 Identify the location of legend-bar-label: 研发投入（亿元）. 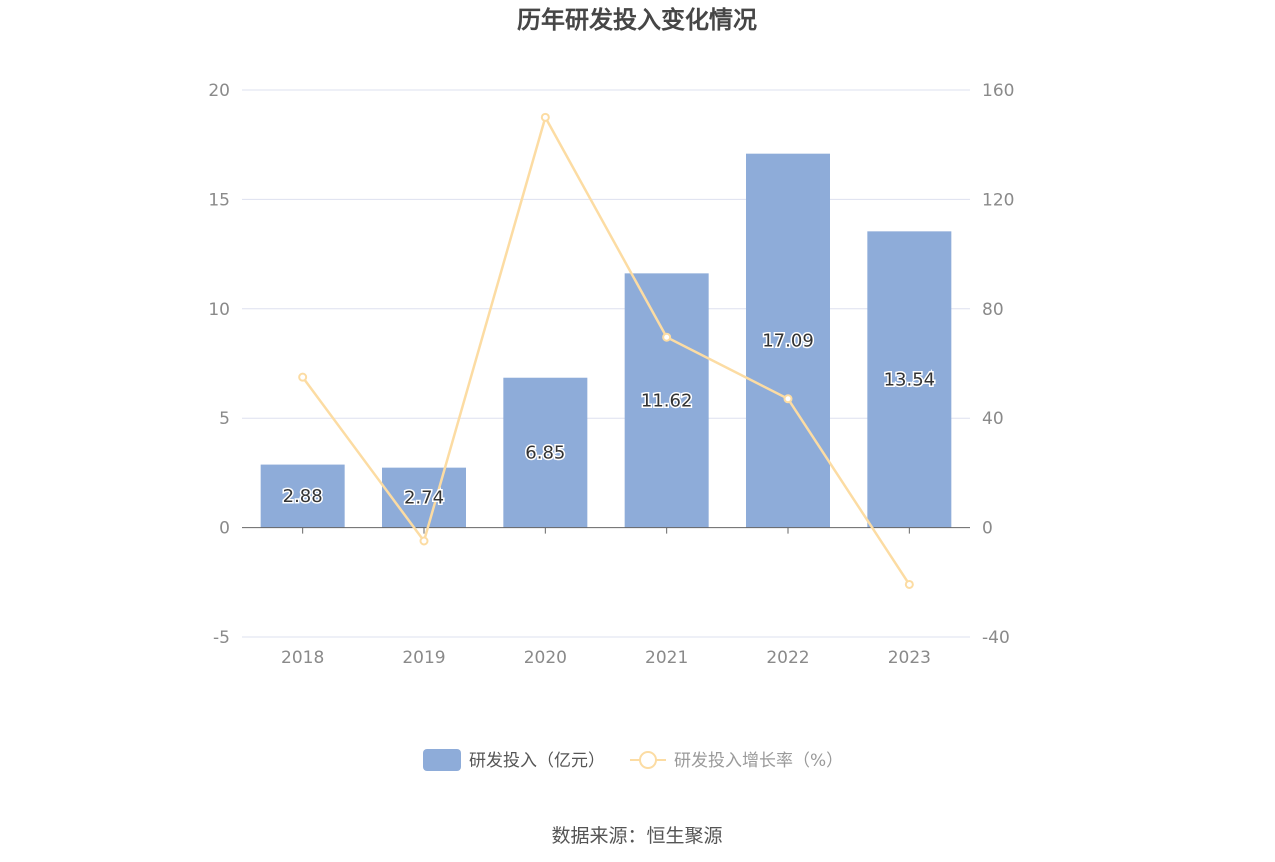
(537, 761).